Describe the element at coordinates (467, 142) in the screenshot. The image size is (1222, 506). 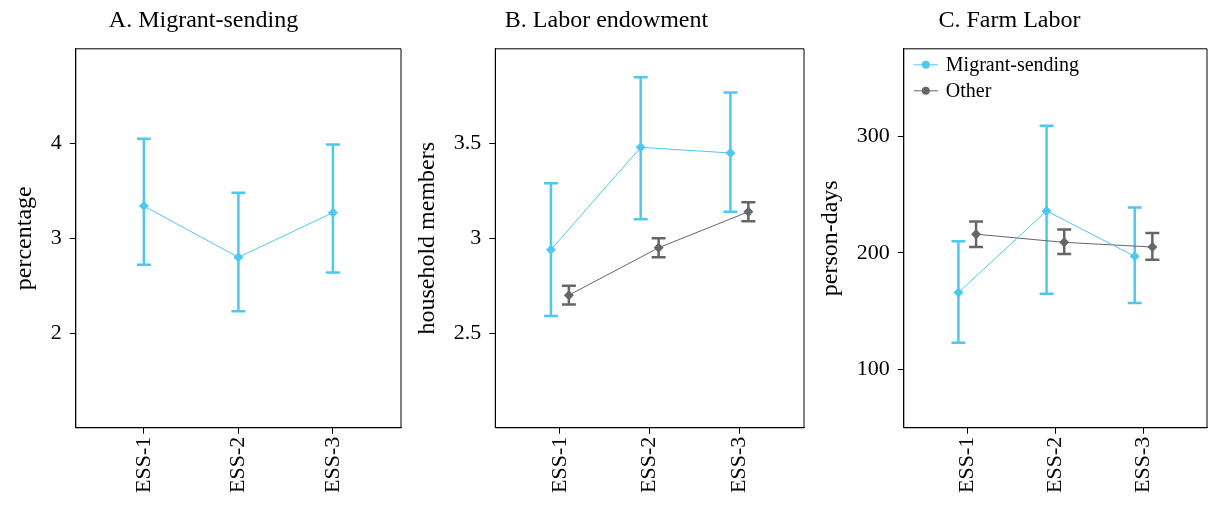
I see `y-tick-label: 3.5` at that location.